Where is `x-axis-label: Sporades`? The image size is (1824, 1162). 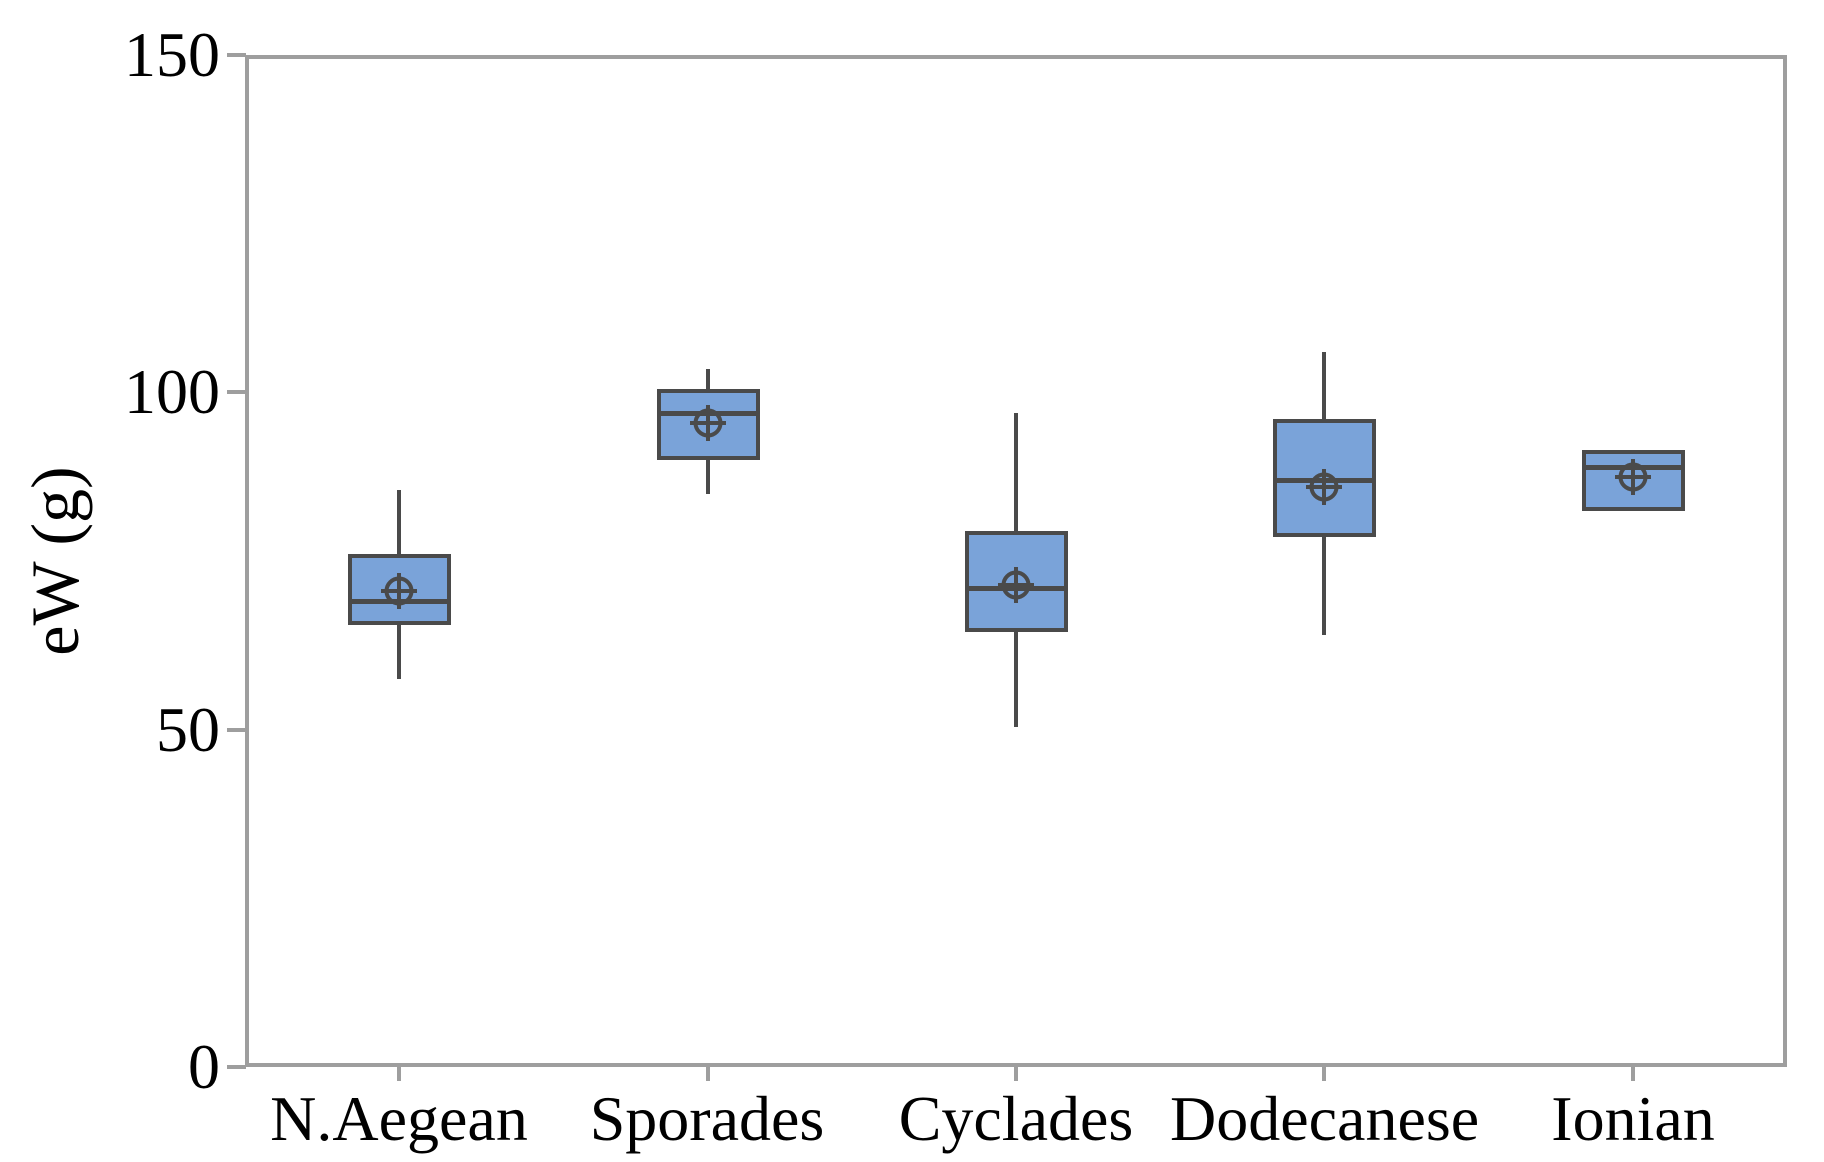 x-axis-label: Sporades is located at coordinates (707, 1118).